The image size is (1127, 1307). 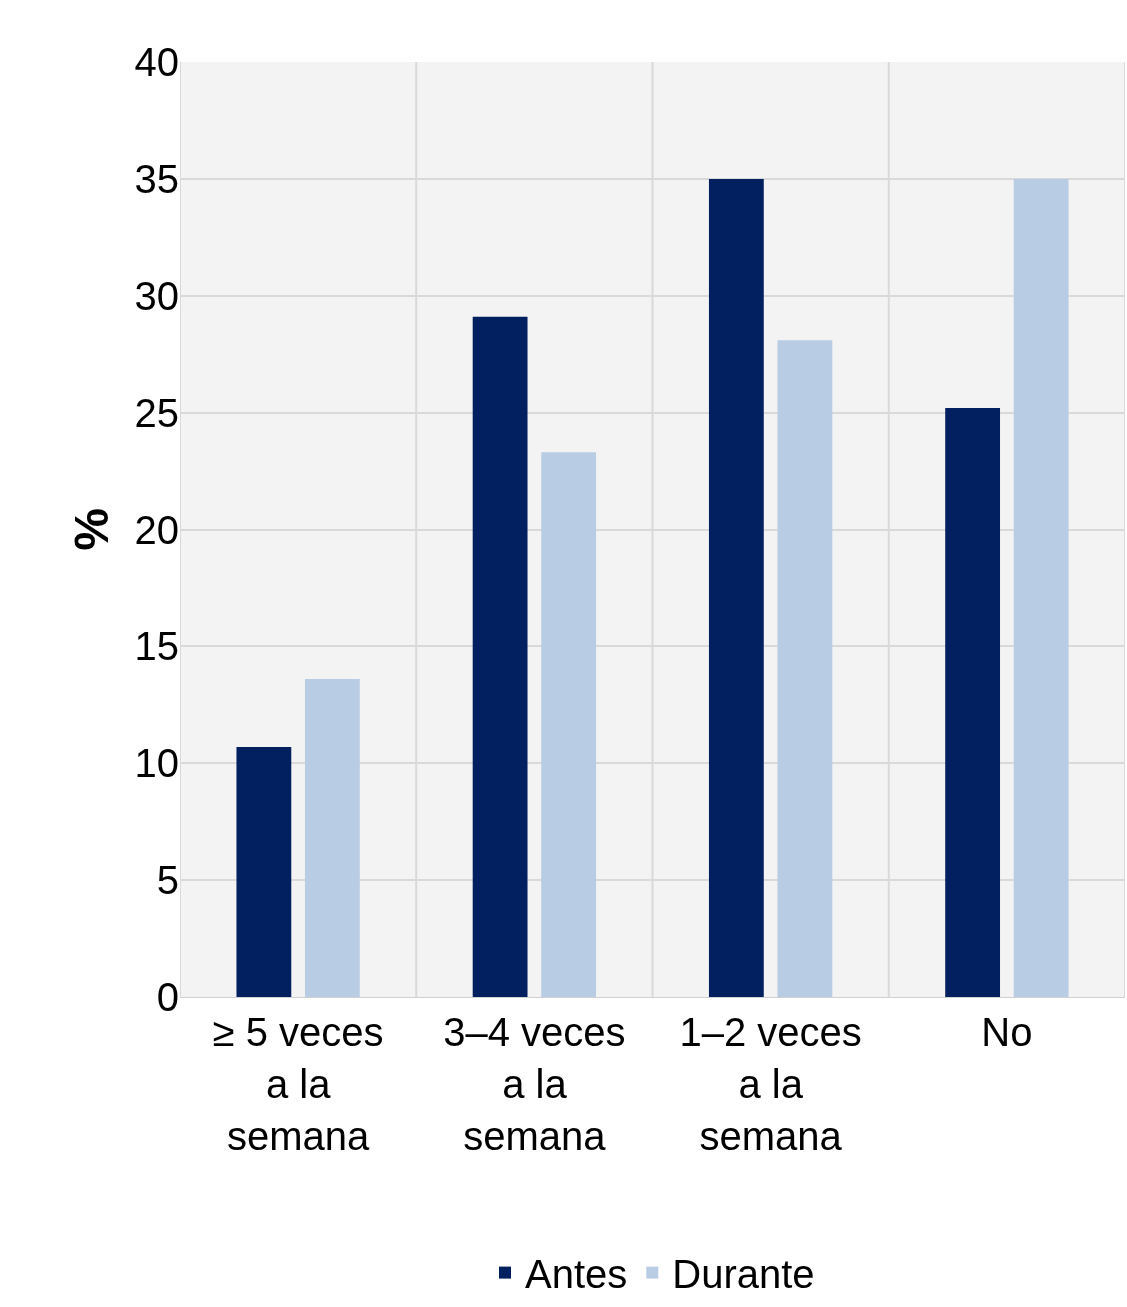 What do you see at coordinates (156, 763) in the screenshot?
I see `y-tick-label: 10` at bounding box center [156, 763].